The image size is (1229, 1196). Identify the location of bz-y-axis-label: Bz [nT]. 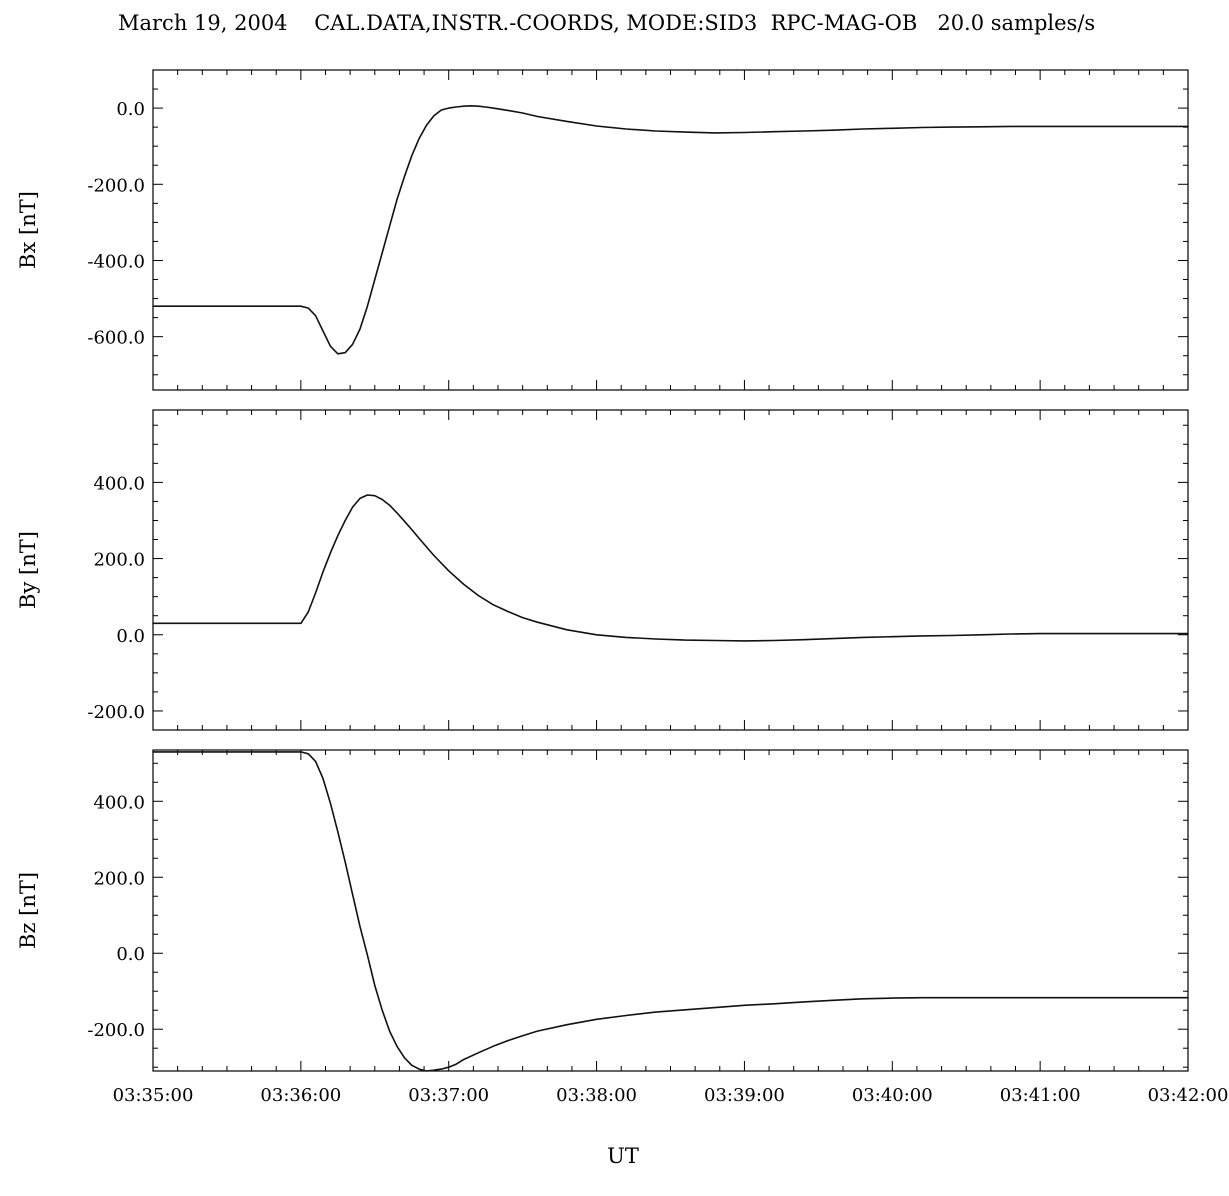
(28, 910).